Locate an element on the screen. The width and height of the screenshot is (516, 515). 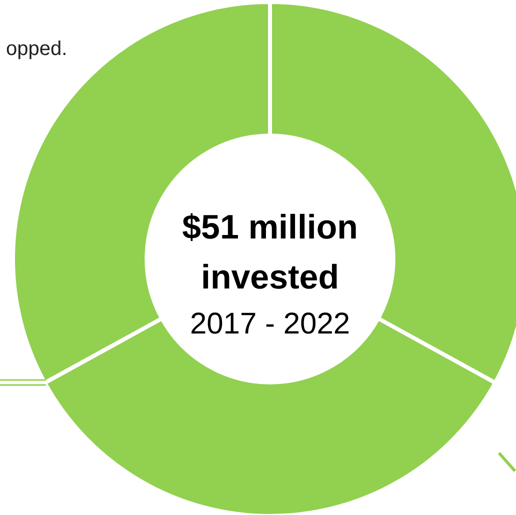
text: opped. is located at coordinates (37, 49).